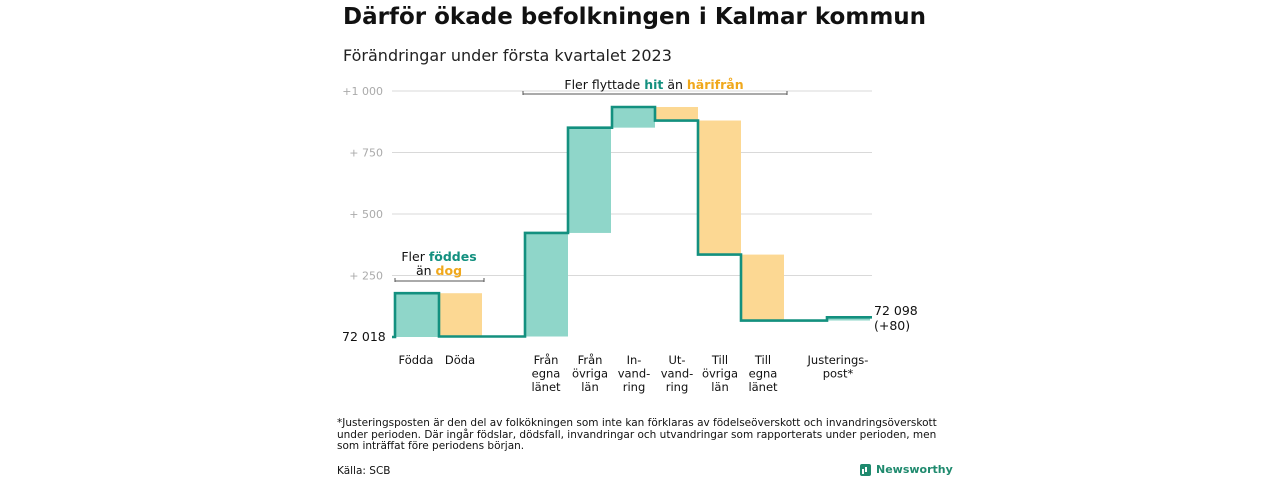 This screenshot has width=1280, height=480. What do you see at coordinates (366, 276) in the screenshot?
I see `y-tick-label: + 250` at bounding box center [366, 276].